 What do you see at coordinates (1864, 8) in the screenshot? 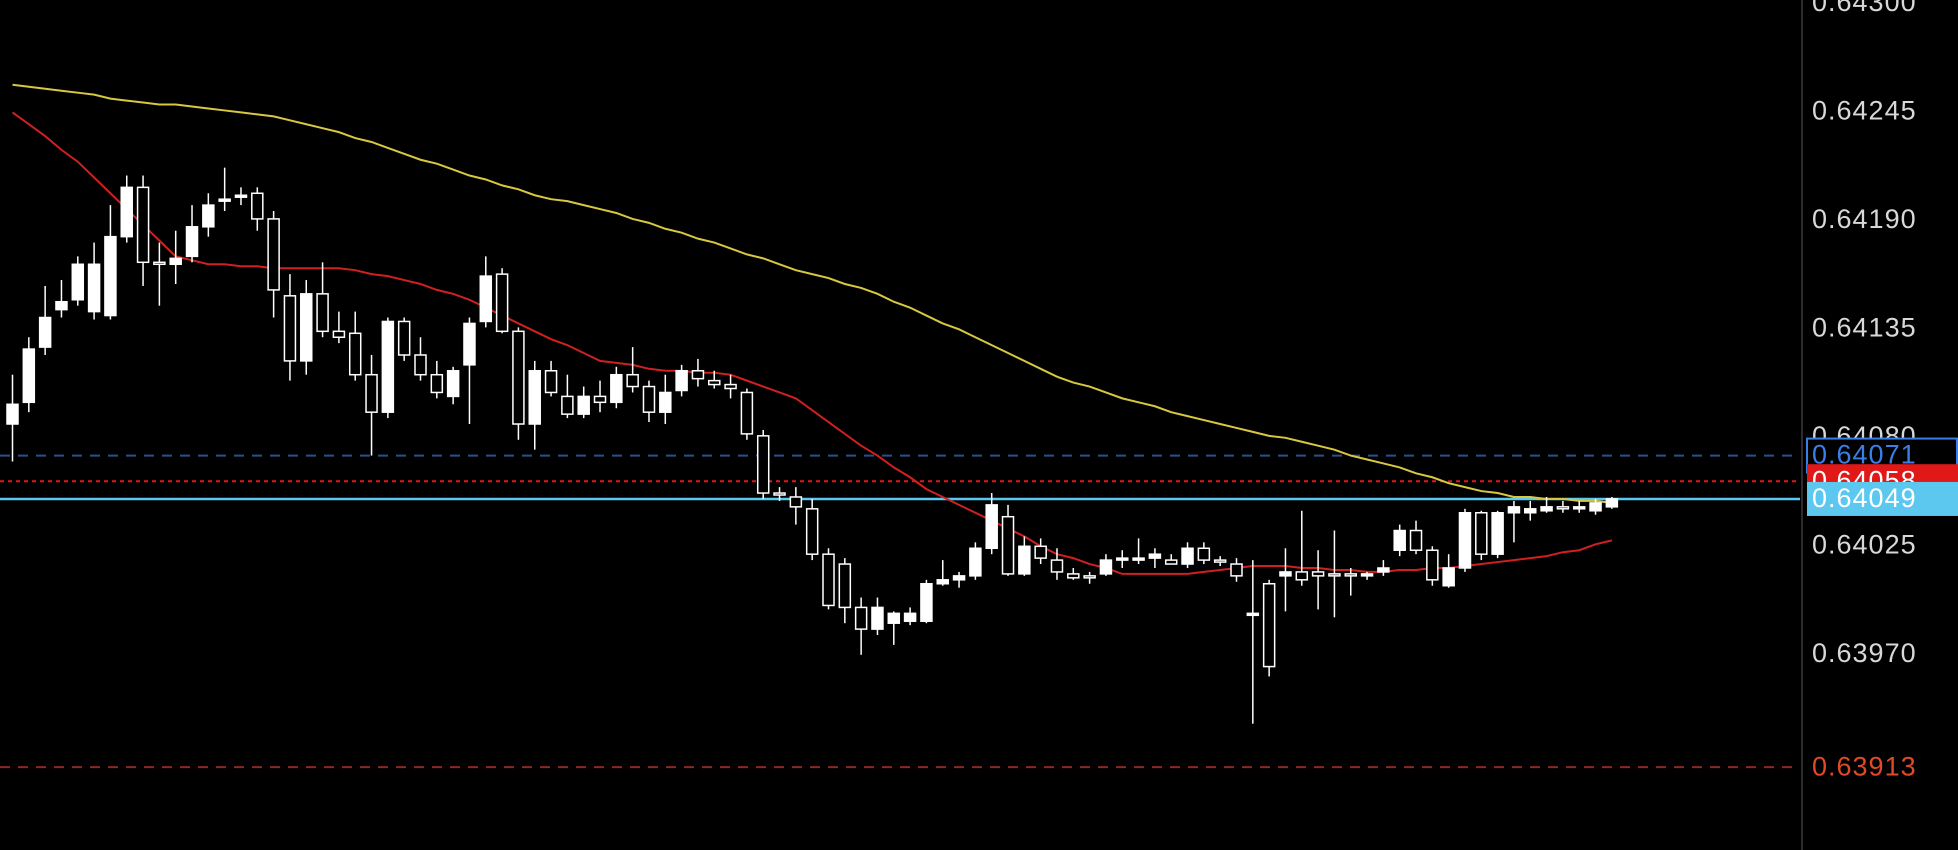
I see `y-tick-label: 0.64300` at bounding box center [1864, 8].